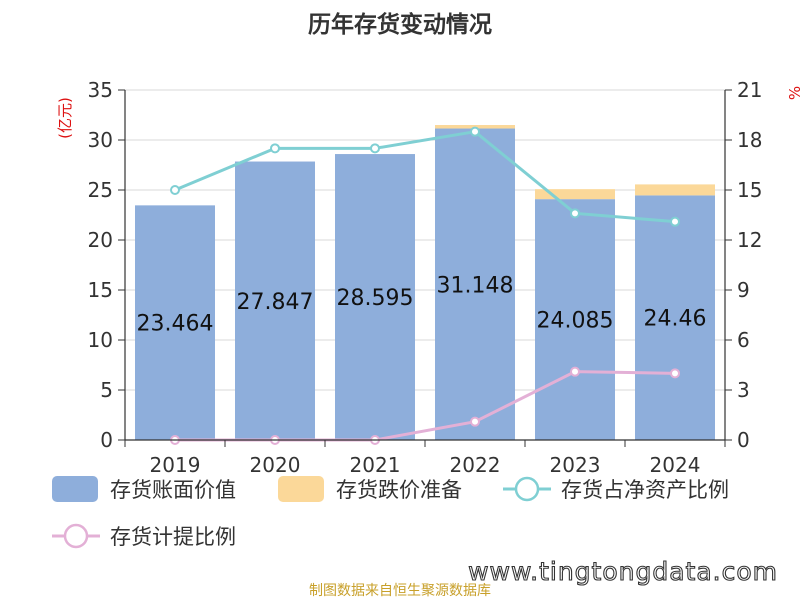 The width and height of the screenshot is (800, 600). I want to click on bar-value-label: 31.148, so click(475, 285).